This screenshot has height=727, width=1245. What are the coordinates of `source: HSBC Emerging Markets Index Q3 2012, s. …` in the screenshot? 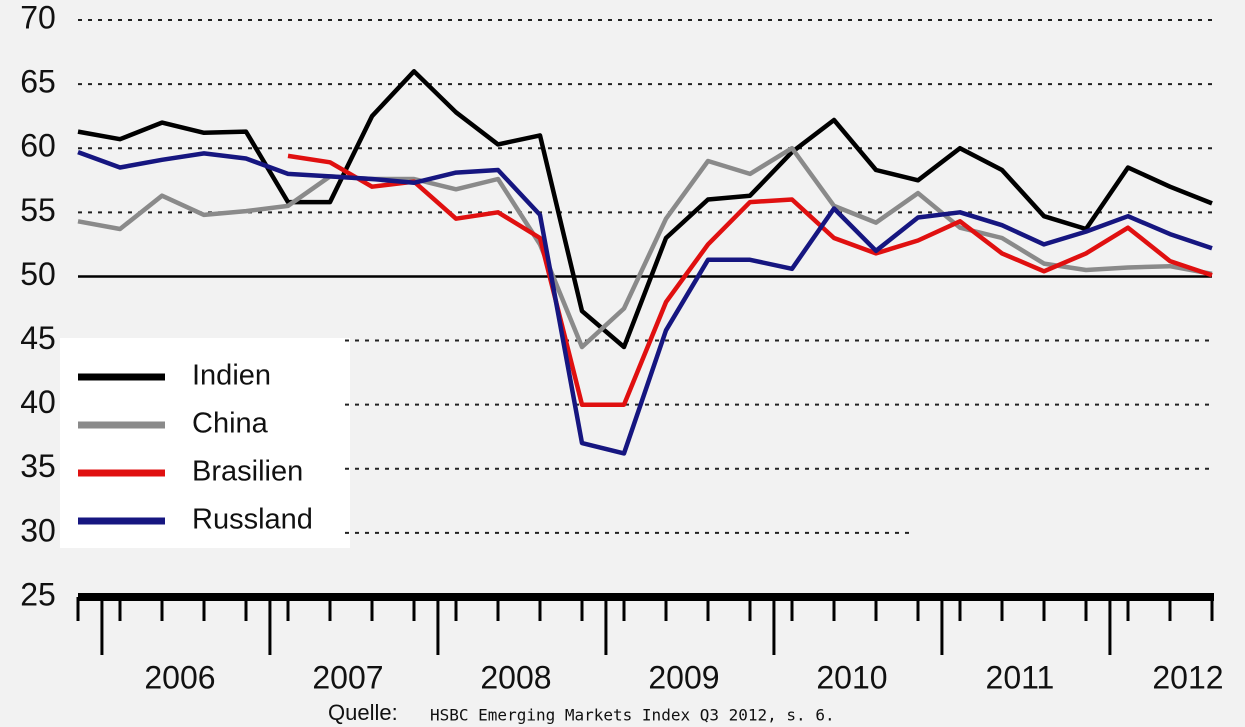 It's located at (632, 715).